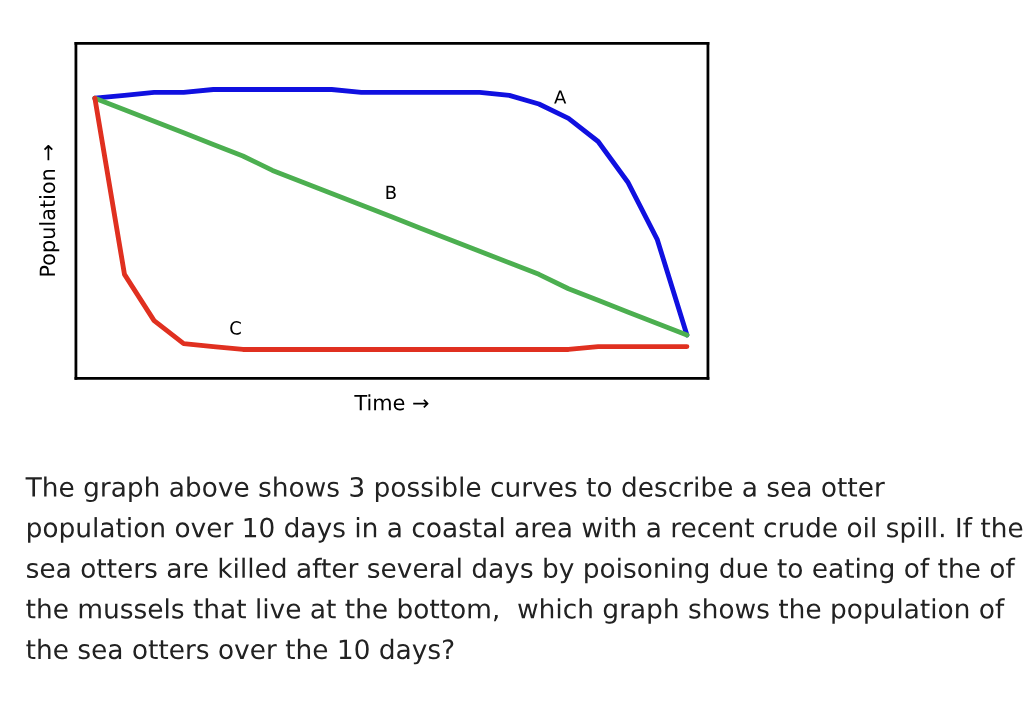 The height and width of the screenshot is (722, 1026). I want to click on series-label: A, so click(560, 97).